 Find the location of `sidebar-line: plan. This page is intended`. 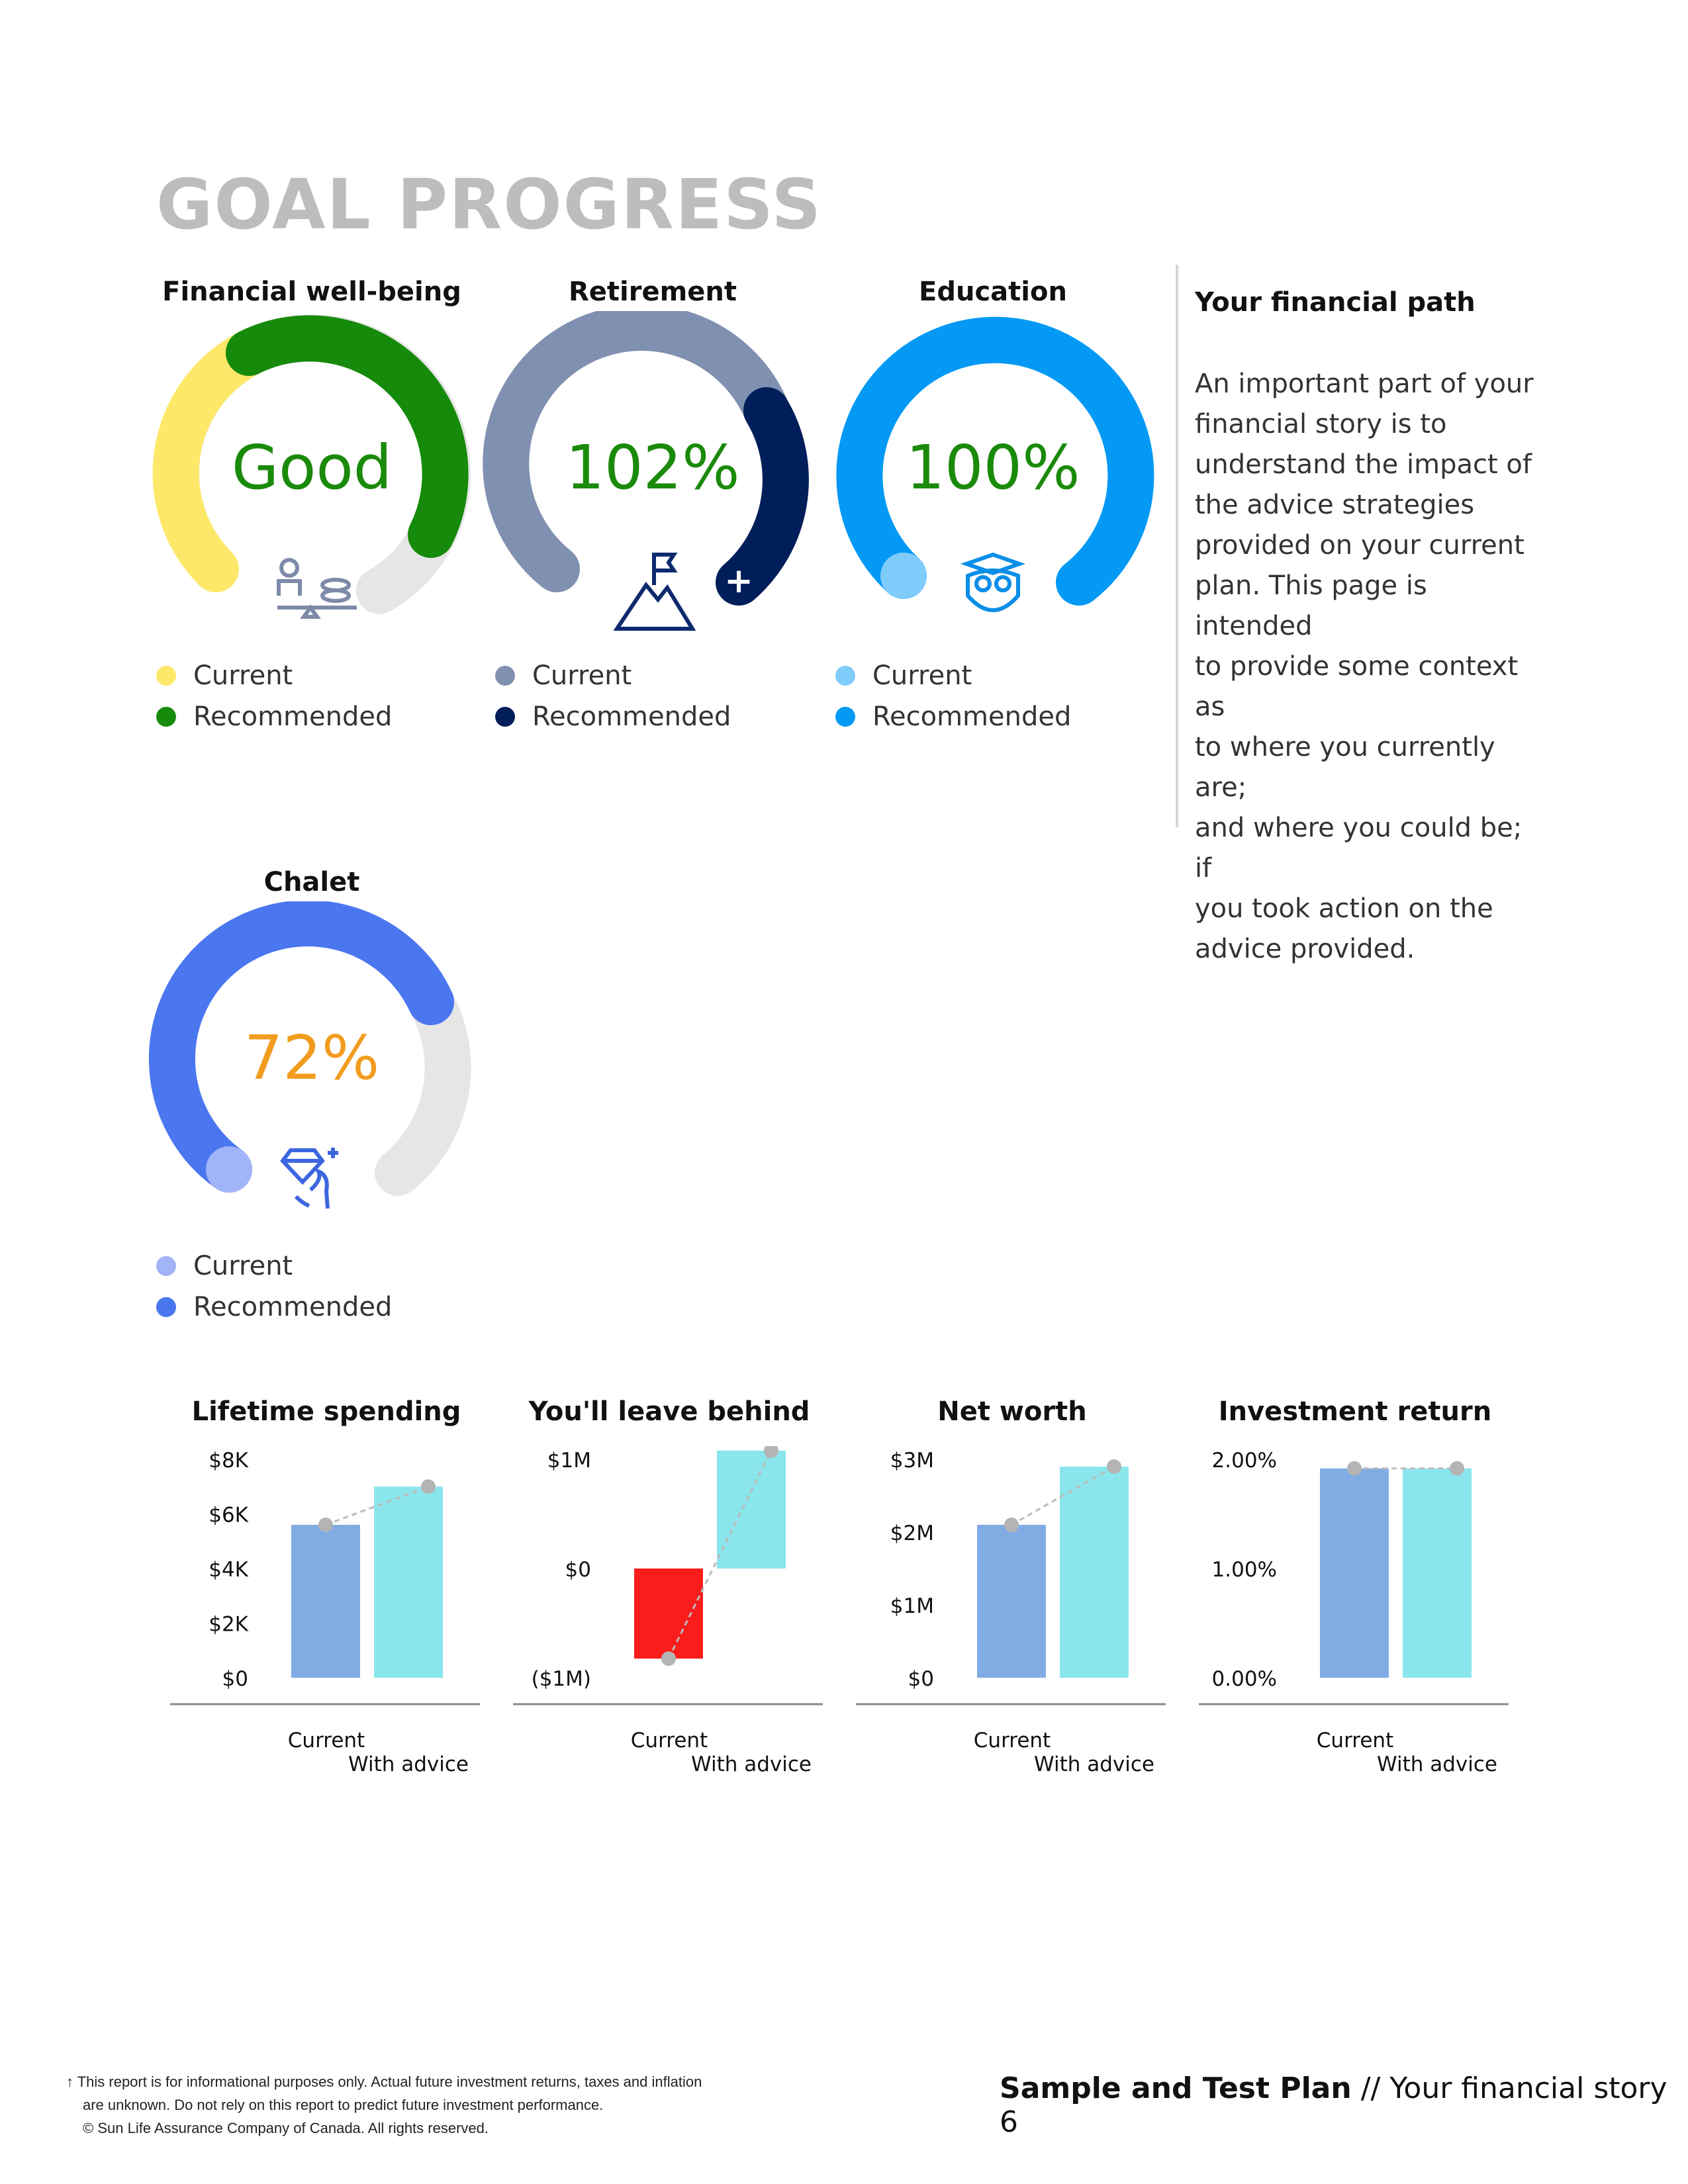

sidebar-line: plan. This page is intended is located at coordinates (1311, 605).